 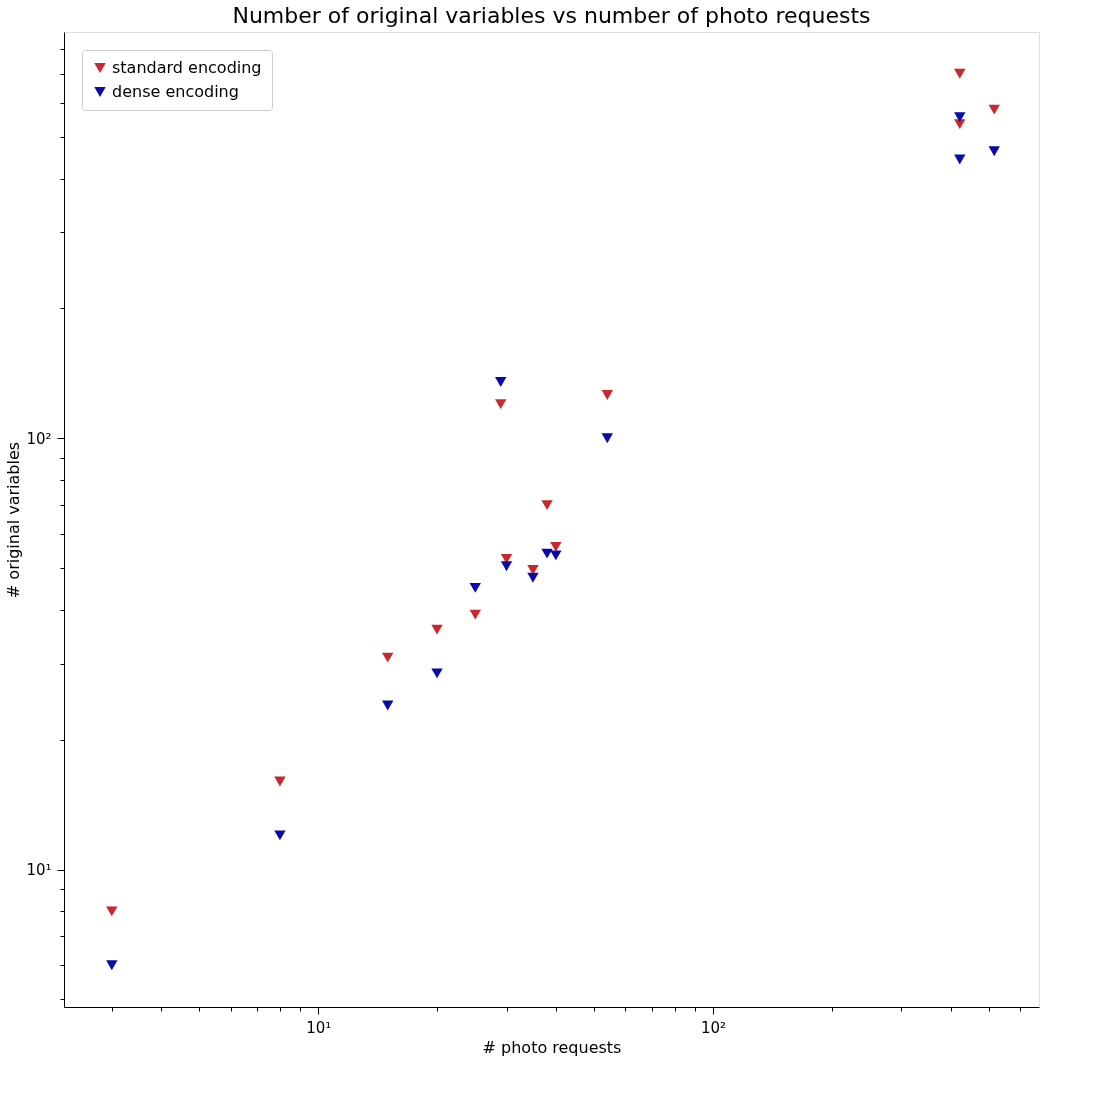 What do you see at coordinates (14, 520) in the screenshot?
I see `y-axis-title: # original variables` at bounding box center [14, 520].